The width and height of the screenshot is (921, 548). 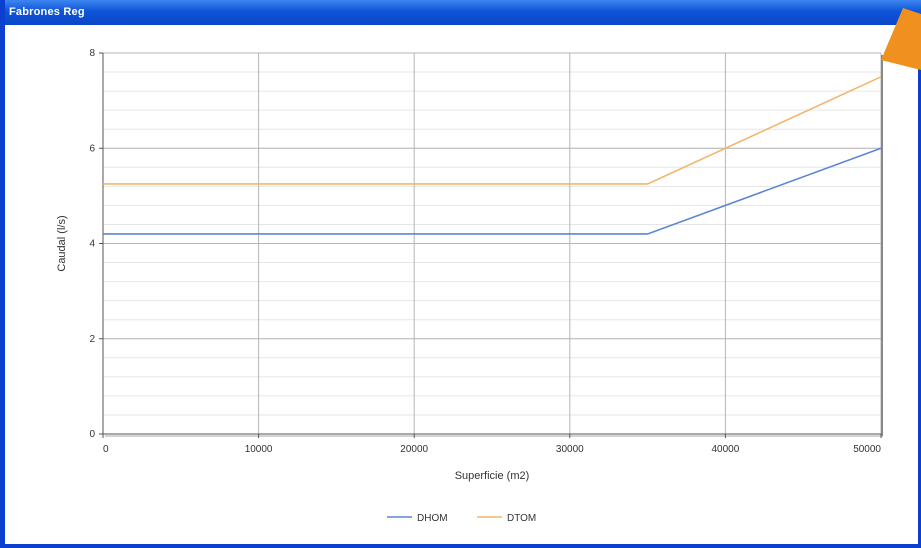 I want to click on y-tick-label: 6, so click(x=92, y=148).